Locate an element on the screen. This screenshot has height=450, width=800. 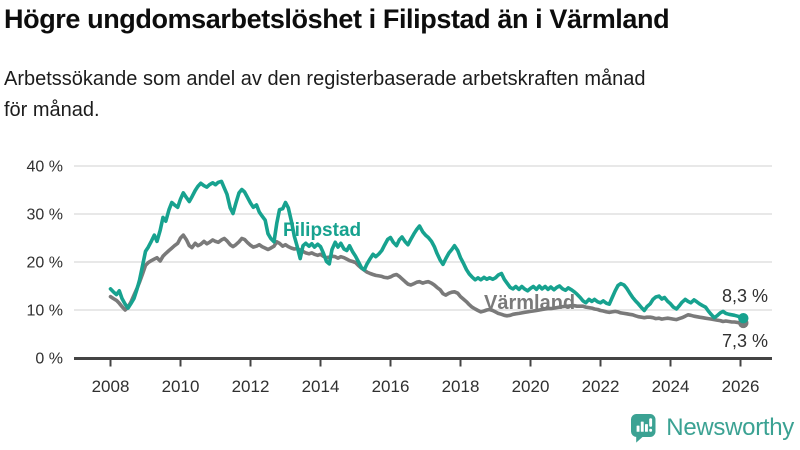
x-axis-tick-label: 2020 is located at coordinates (531, 386).